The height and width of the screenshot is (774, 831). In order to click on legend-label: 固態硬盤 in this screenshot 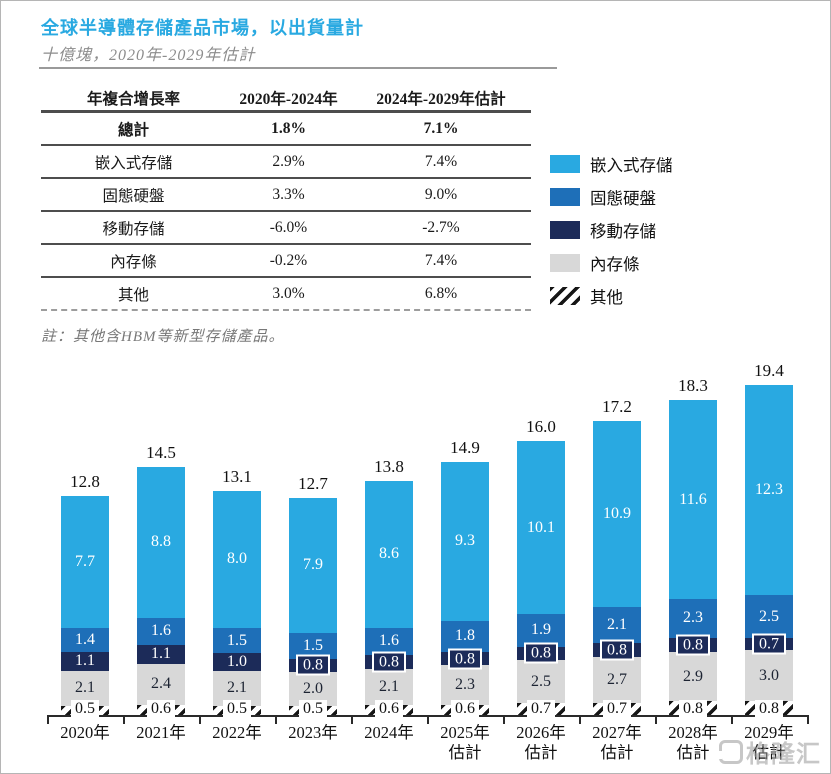, I will do `click(623, 198)`.